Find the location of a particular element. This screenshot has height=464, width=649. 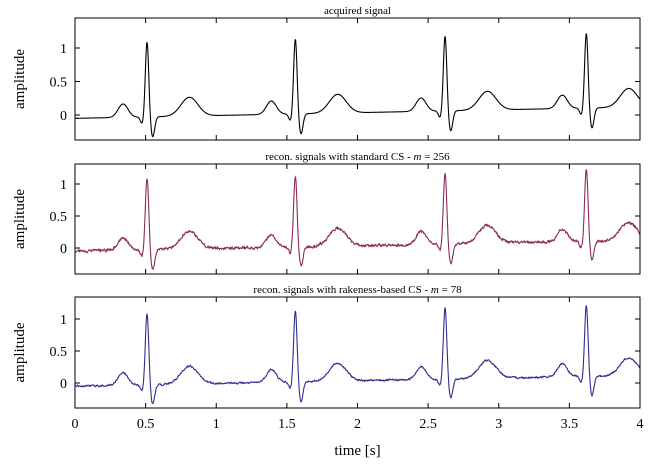

x-tick-label: 0.5 is located at coordinates (146, 424).